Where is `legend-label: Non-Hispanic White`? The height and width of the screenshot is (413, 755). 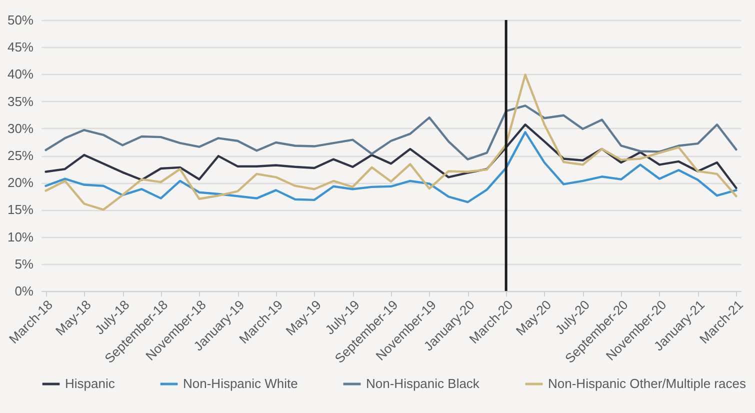 legend-label: Non-Hispanic White is located at coordinates (240, 383).